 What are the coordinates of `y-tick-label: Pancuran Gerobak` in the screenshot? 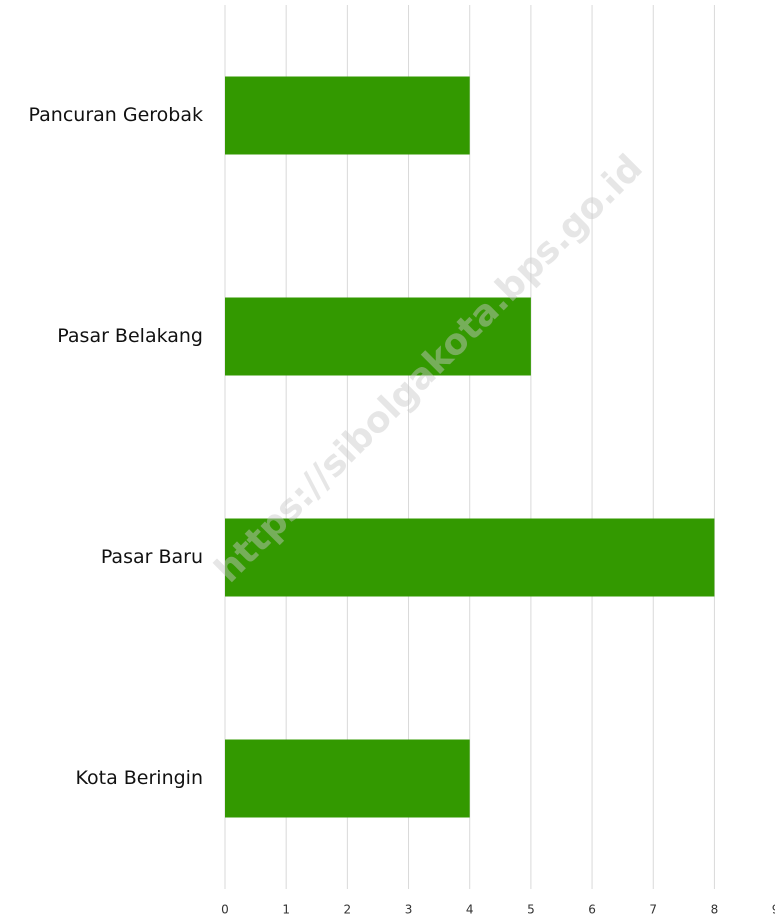 It's located at (116, 115).